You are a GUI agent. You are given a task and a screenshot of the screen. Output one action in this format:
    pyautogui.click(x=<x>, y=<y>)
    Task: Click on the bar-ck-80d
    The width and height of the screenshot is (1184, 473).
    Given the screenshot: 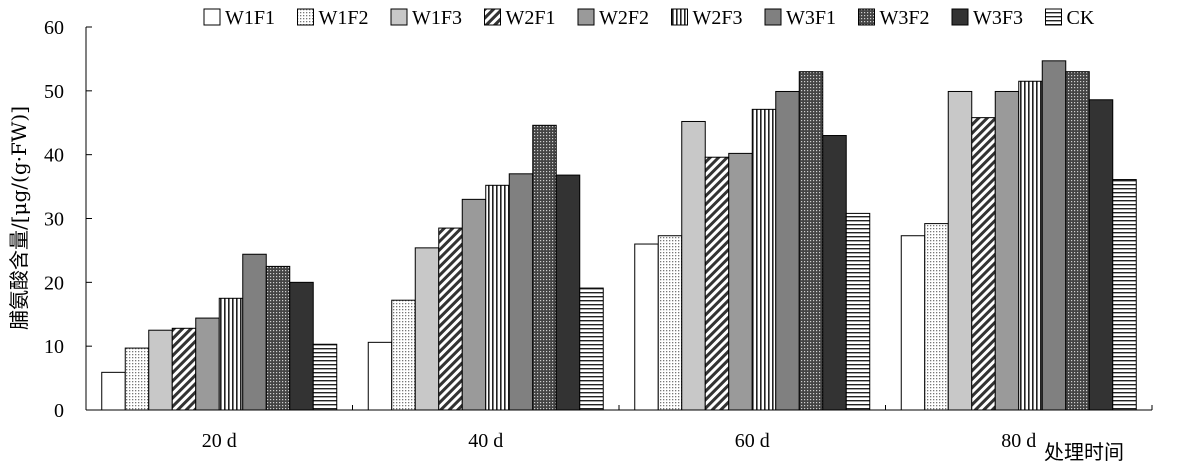 What is the action you would take?
    pyautogui.click(x=1124, y=295)
    